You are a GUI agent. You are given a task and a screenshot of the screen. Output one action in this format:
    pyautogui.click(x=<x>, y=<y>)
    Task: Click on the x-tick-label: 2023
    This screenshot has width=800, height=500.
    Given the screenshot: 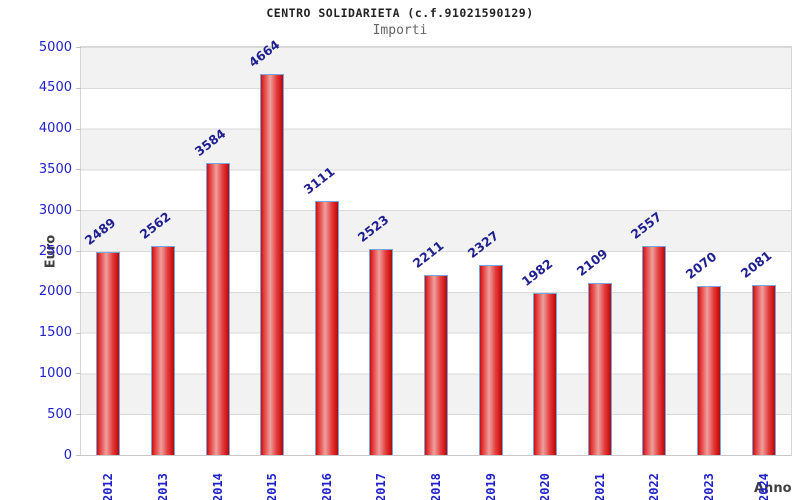 What is the action you would take?
    pyautogui.click(x=709, y=486)
    